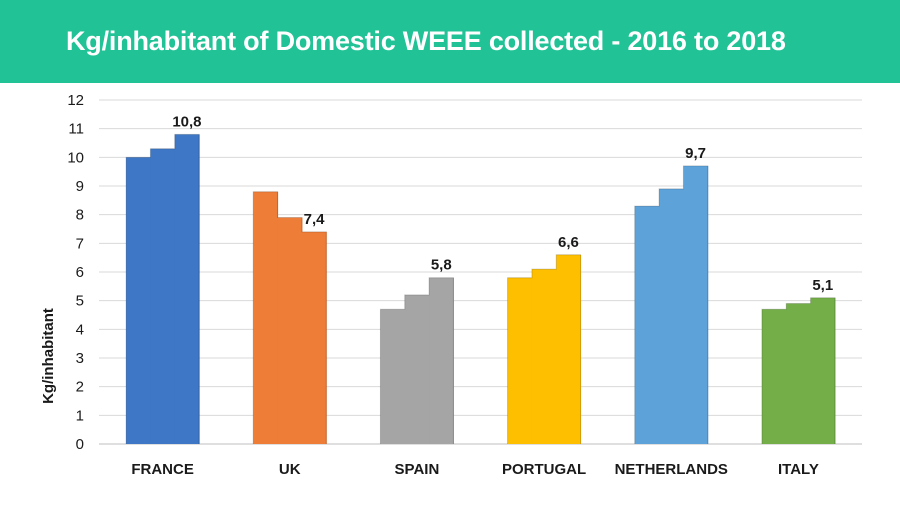 Image resolution: width=900 pixels, height=506 pixels. I want to click on y-tick-label: 9, so click(80, 186).